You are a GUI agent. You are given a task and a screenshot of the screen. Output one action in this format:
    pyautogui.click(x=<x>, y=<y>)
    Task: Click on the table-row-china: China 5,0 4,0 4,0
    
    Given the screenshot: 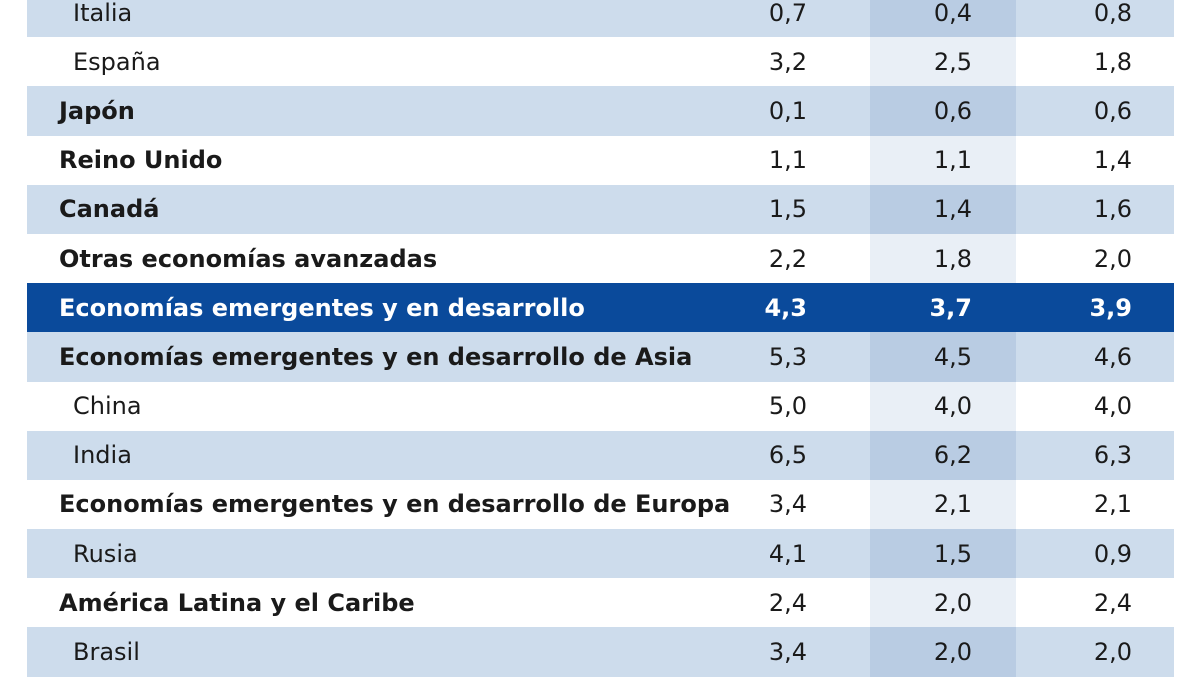 What is the action you would take?
    pyautogui.click(x=600, y=406)
    